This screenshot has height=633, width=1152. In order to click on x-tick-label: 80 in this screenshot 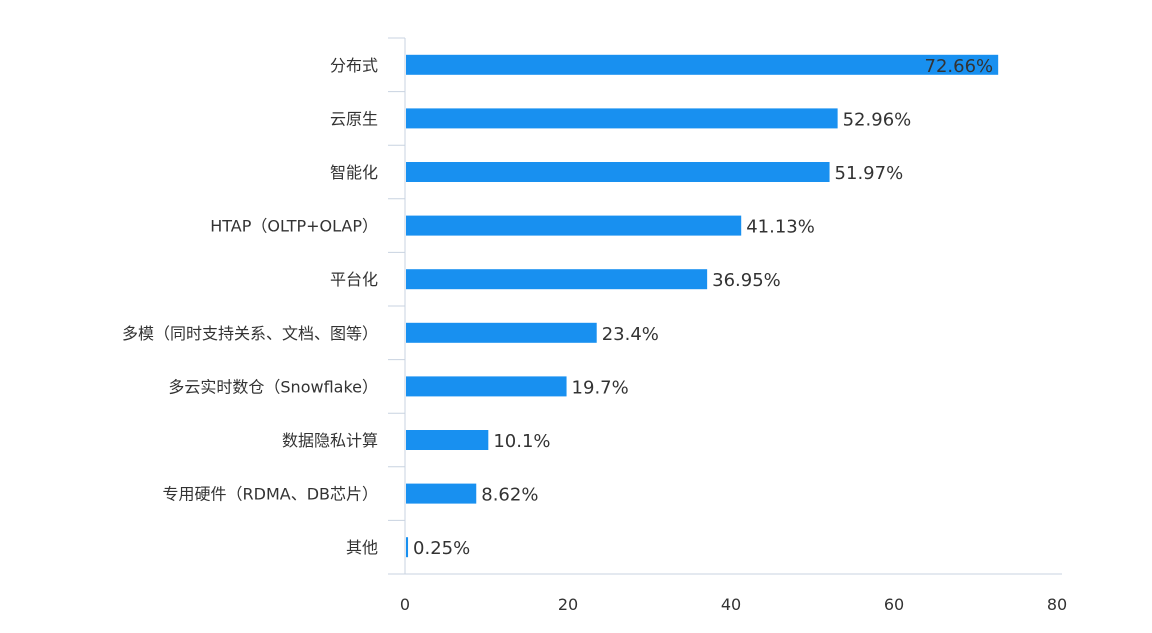, I will do `click(1057, 604)`.